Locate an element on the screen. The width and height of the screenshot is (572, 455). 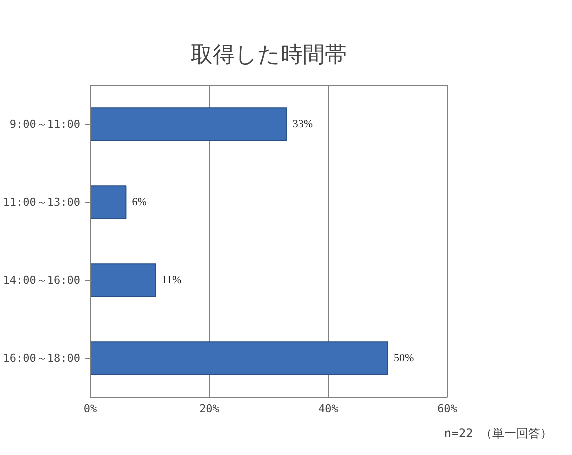
y-tick-label: 16:00～18:00 is located at coordinates (42, 358).